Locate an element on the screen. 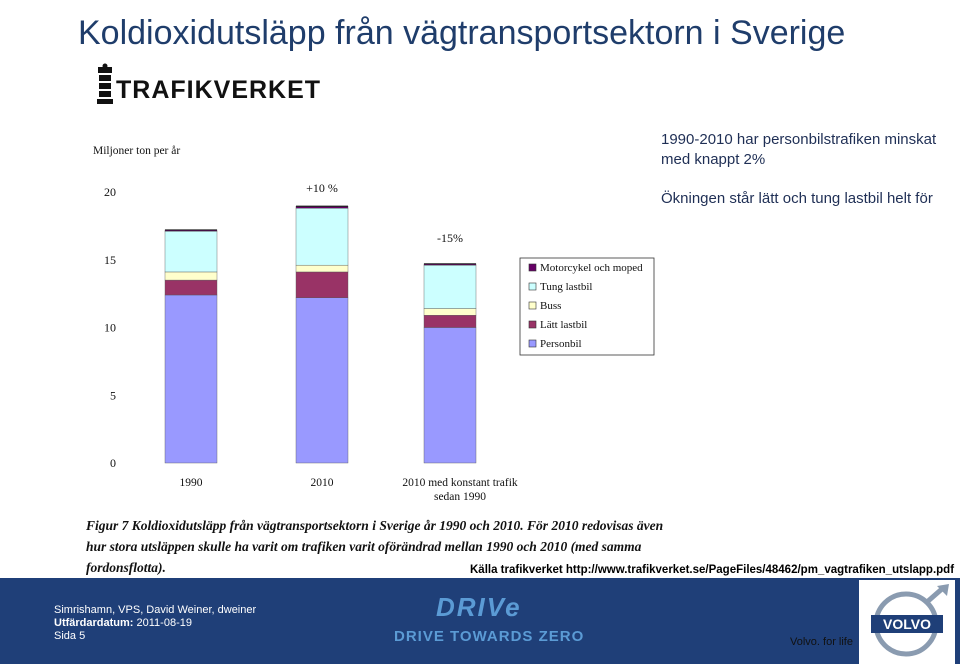  footer-bar is located at coordinates (480, 621).